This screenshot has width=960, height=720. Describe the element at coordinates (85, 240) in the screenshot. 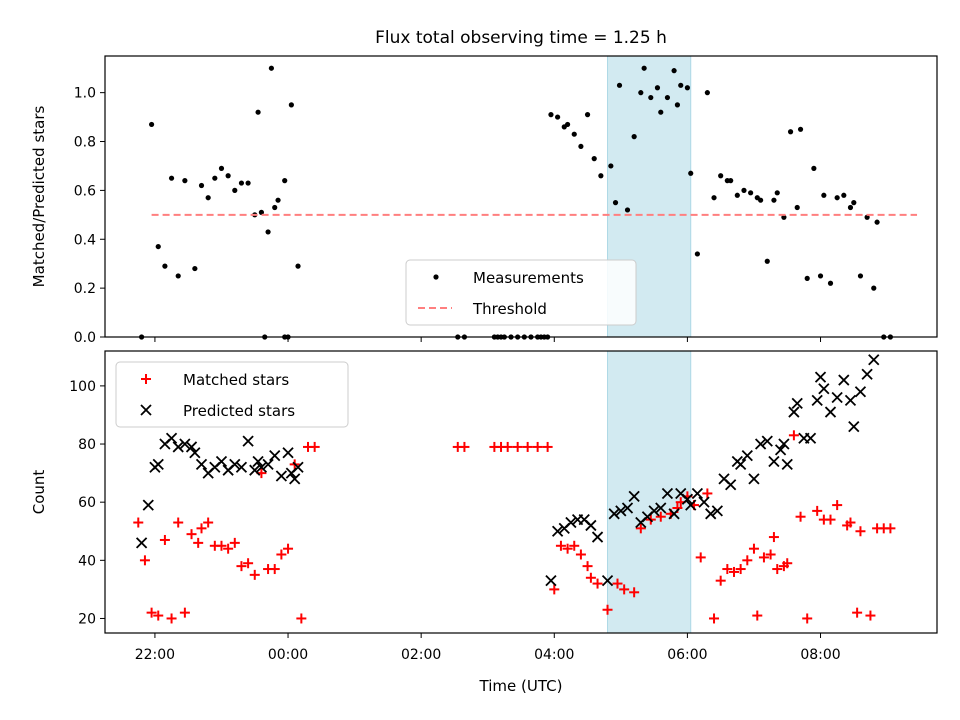

I see `y-tick-label: 0.4` at that location.